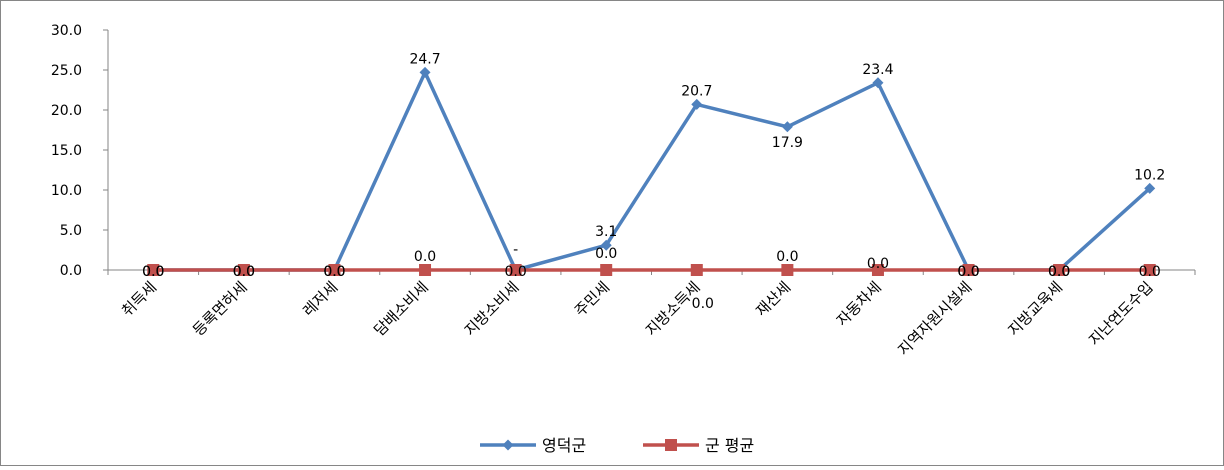 Image resolution: width=1224 pixels, height=470 pixels. I want to click on y-tick-label: 15.0, so click(66, 151).